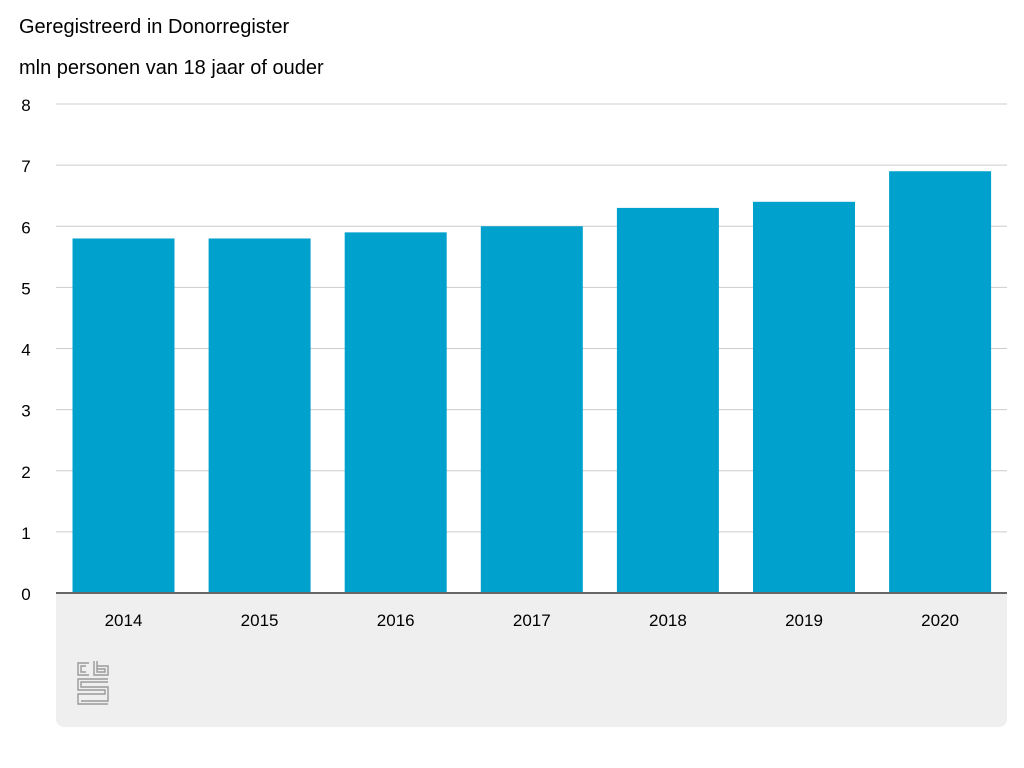 This screenshot has height=768, width=1024. Describe the element at coordinates (804, 397) in the screenshot. I see `bar-2019` at that location.